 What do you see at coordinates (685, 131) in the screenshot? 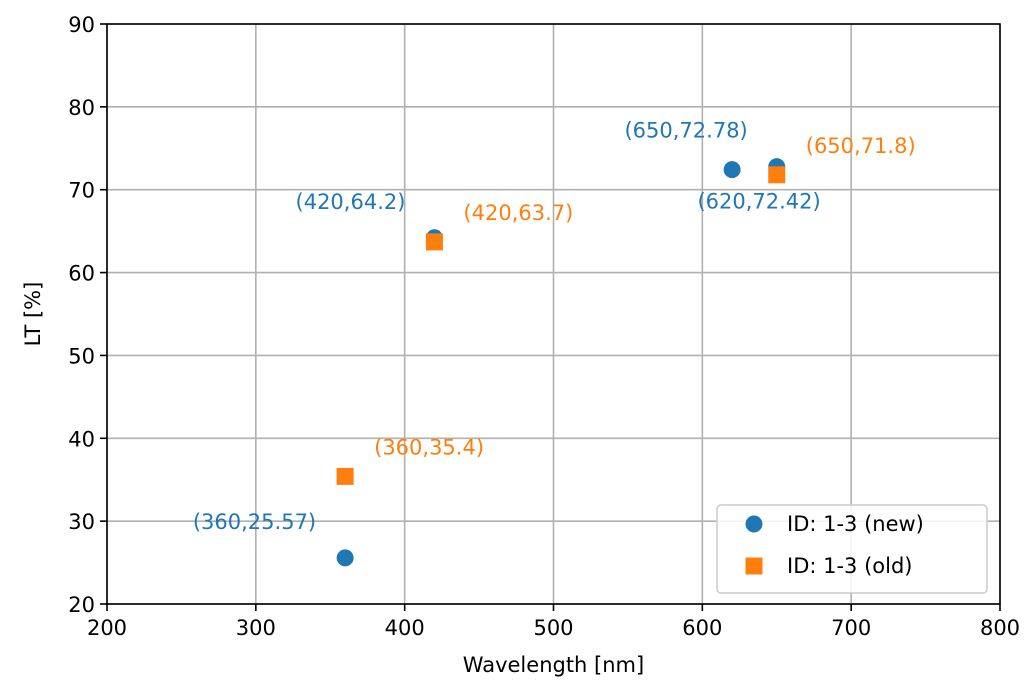
I see `annotation-label: (650,72.78)` at bounding box center [685, 131].